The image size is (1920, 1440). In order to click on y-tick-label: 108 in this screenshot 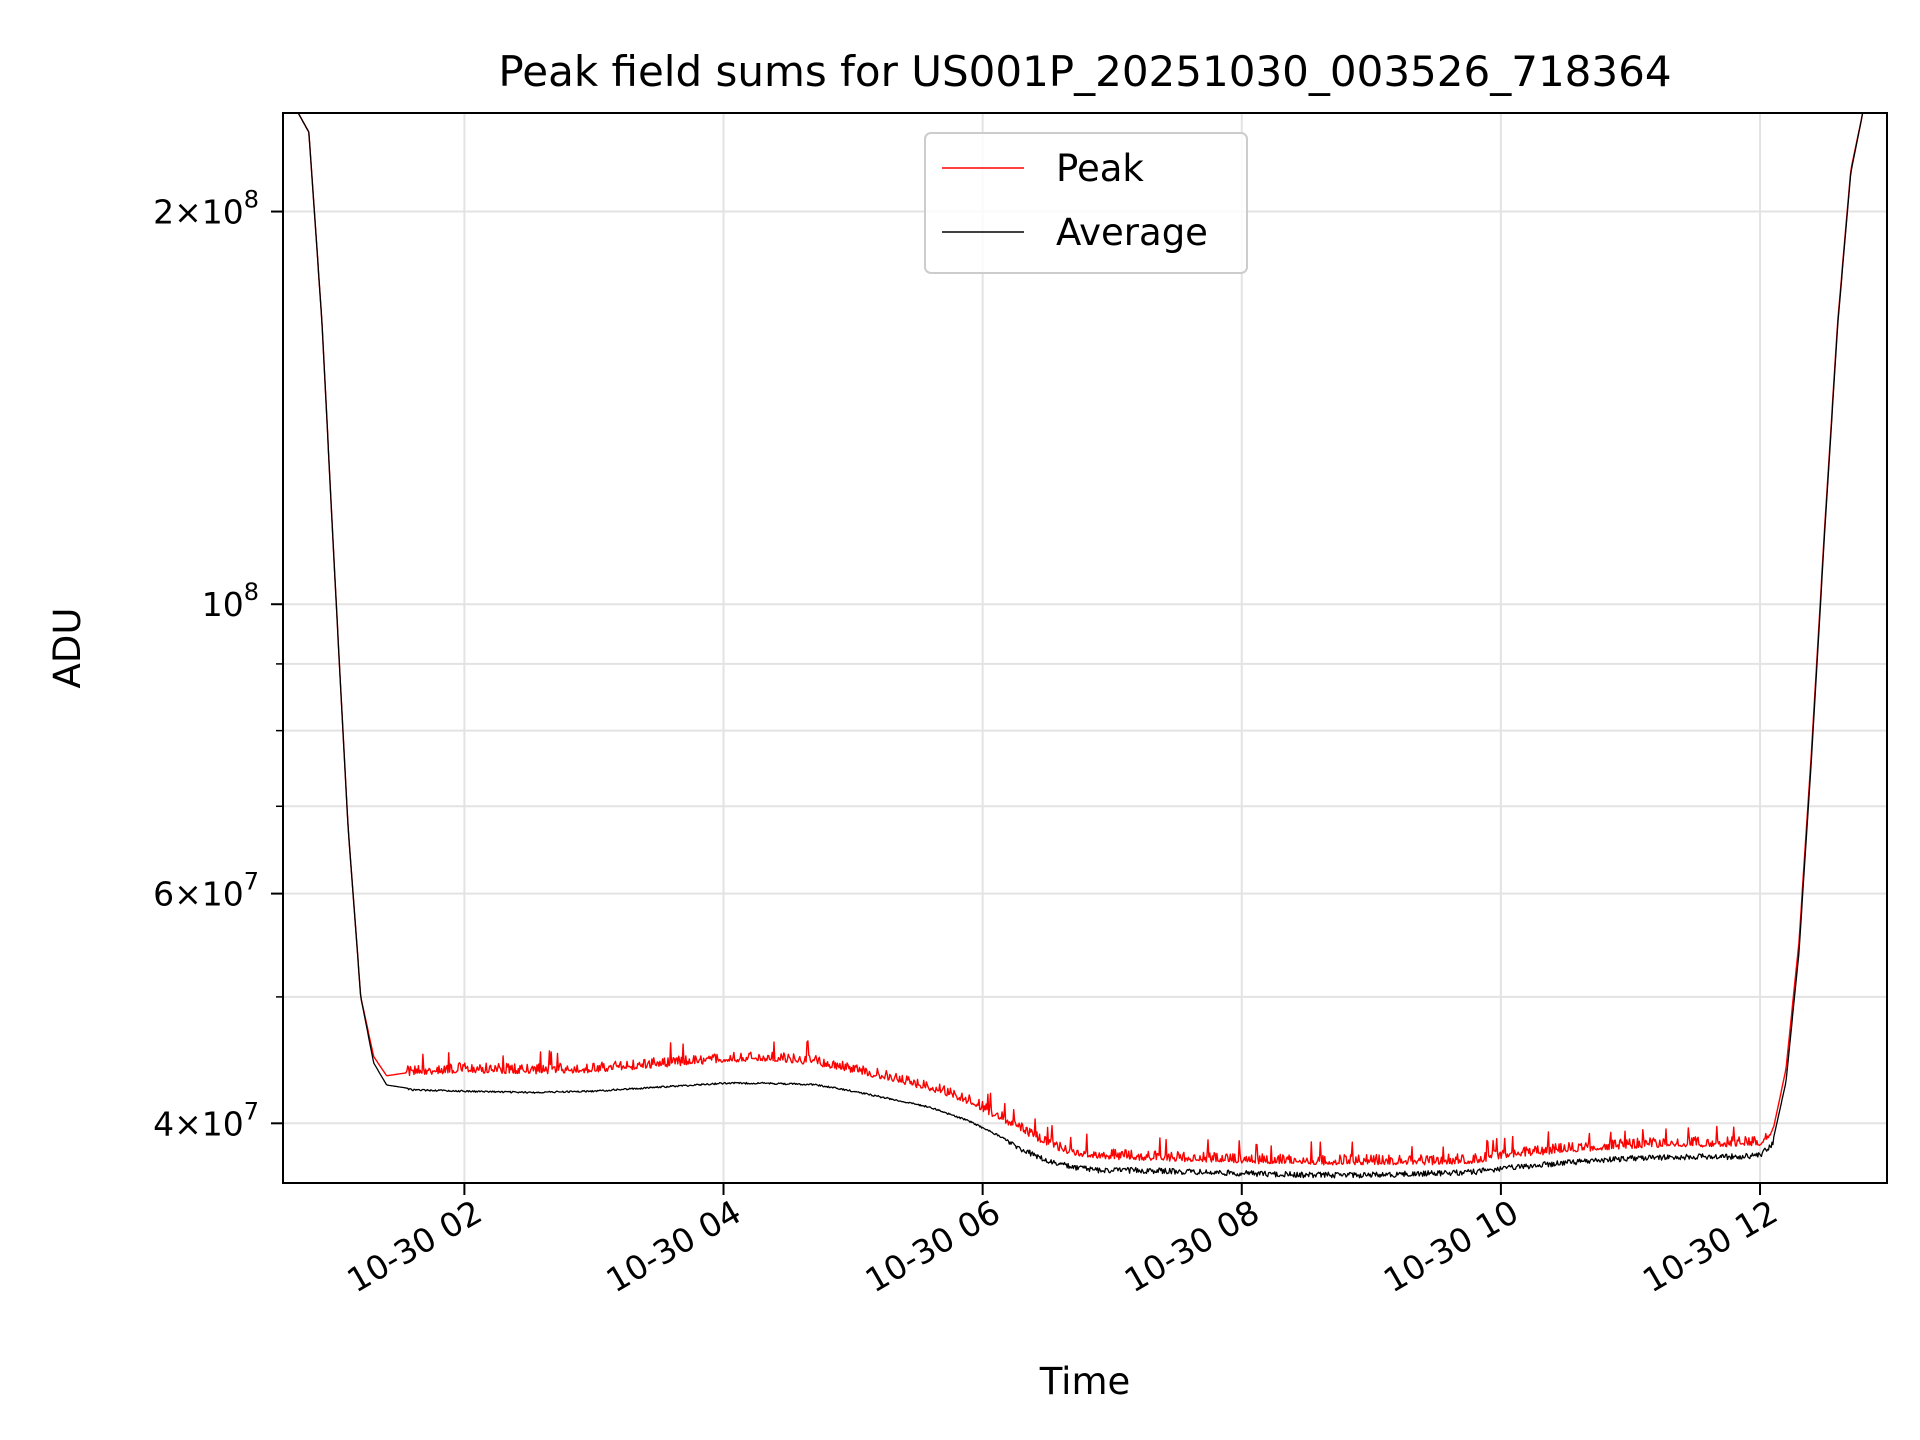, I will do `click(230, 601)`.